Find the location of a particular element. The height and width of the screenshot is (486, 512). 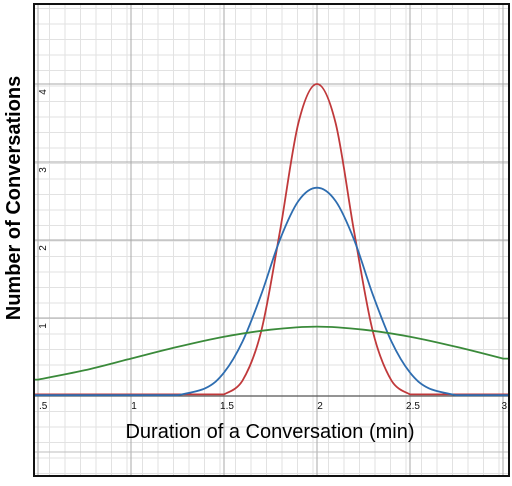

x-tick-label: .5 is located at coordinates (43, 406).